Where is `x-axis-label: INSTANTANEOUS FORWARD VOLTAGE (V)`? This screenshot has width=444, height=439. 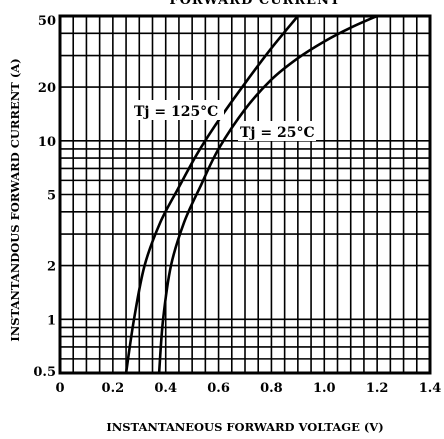 x-axis-label: INSTANTANEOUS FORWARD VOLTAGE (V) is located at coordinates (244, 427).